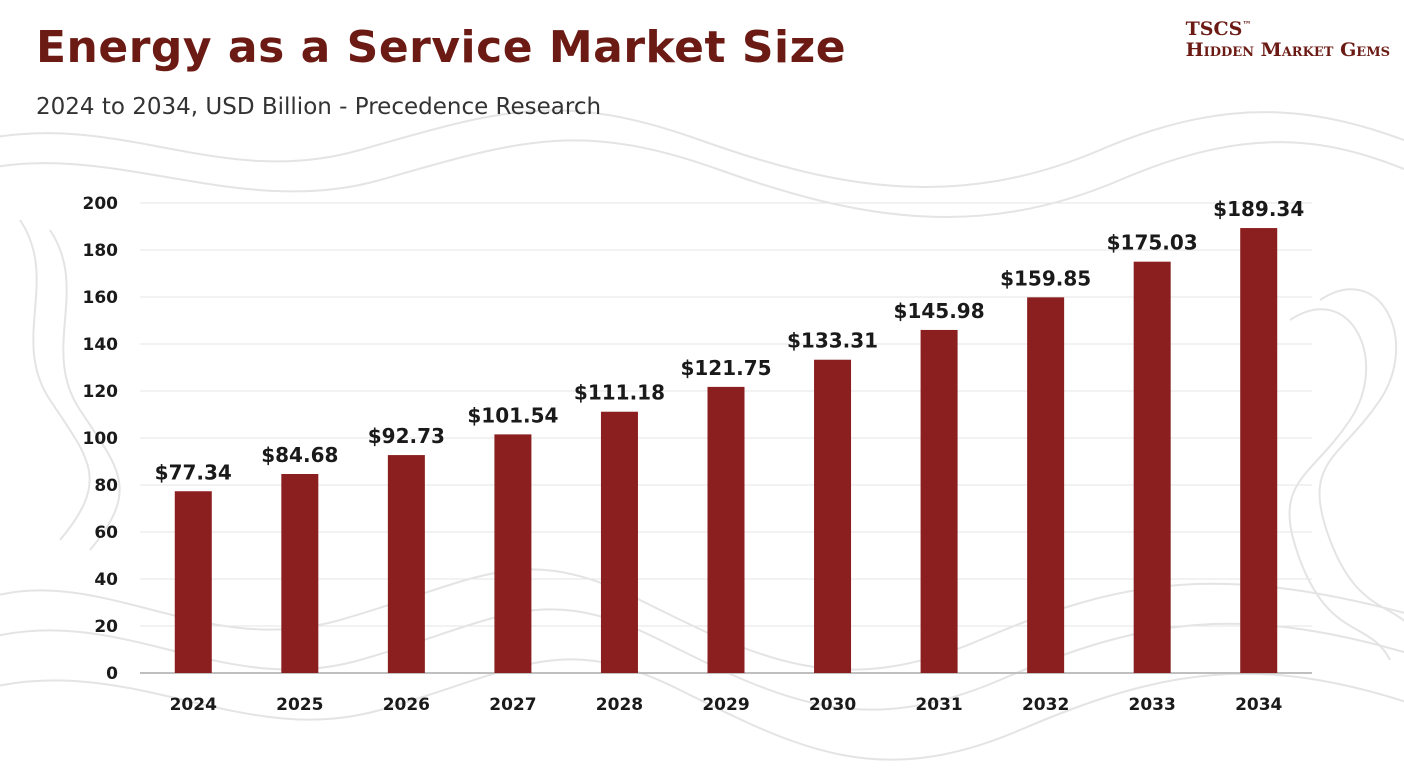 The image size is (1404, 780). I want to click on x-tick-label: 2030, so click(832, 705).